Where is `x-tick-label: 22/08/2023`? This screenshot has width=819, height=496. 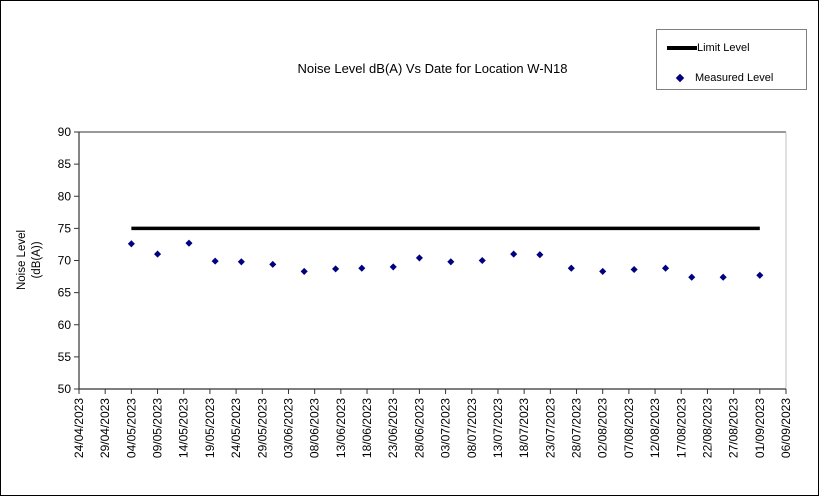 x-tick-label: 22/08/2023 is located at coordinates (707, 428).